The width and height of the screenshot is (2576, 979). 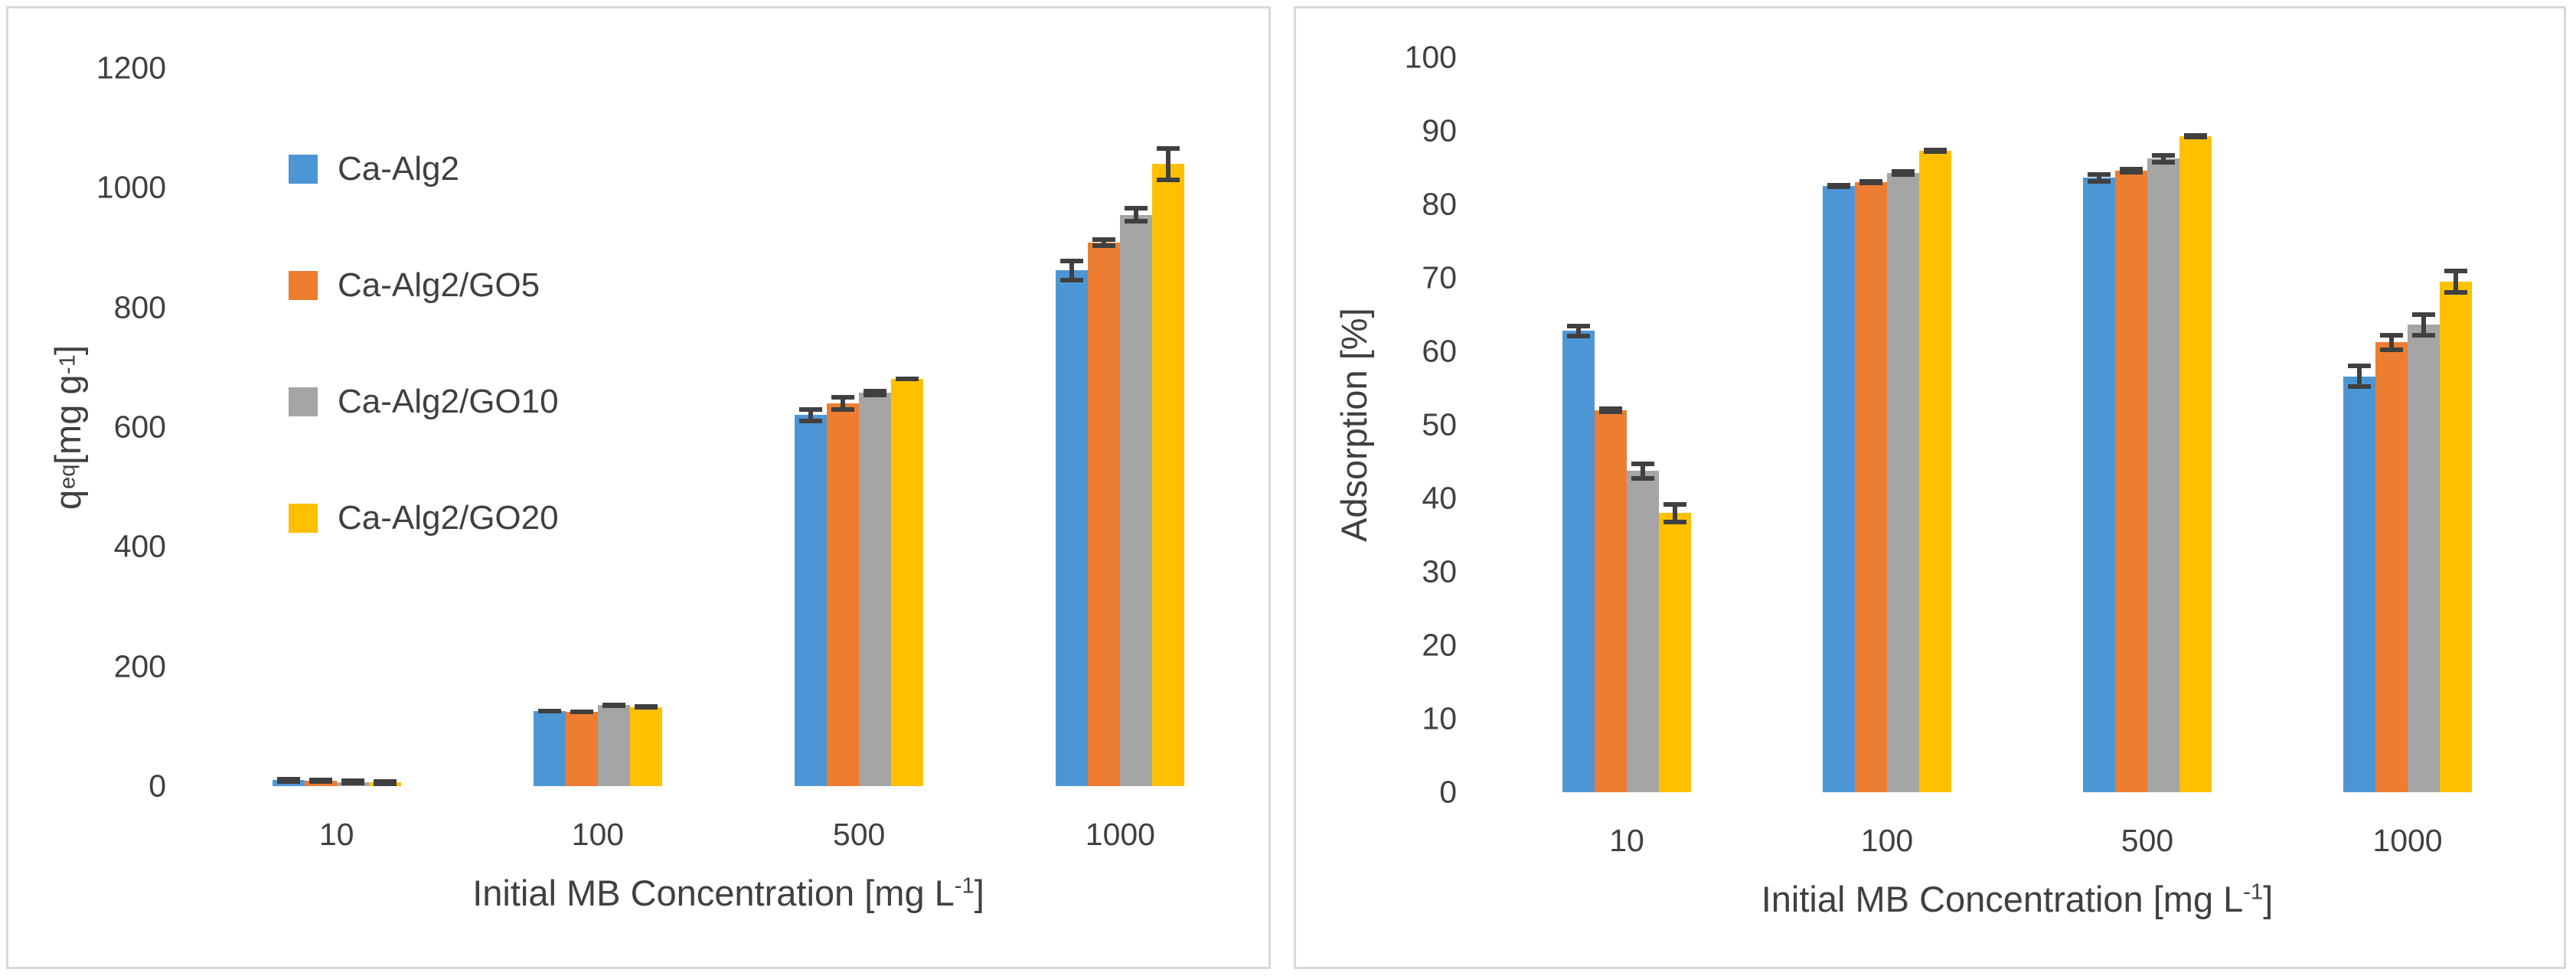 I want to click on legend-label: Ca-Alg2/GO10, so click(x=448, y=402).